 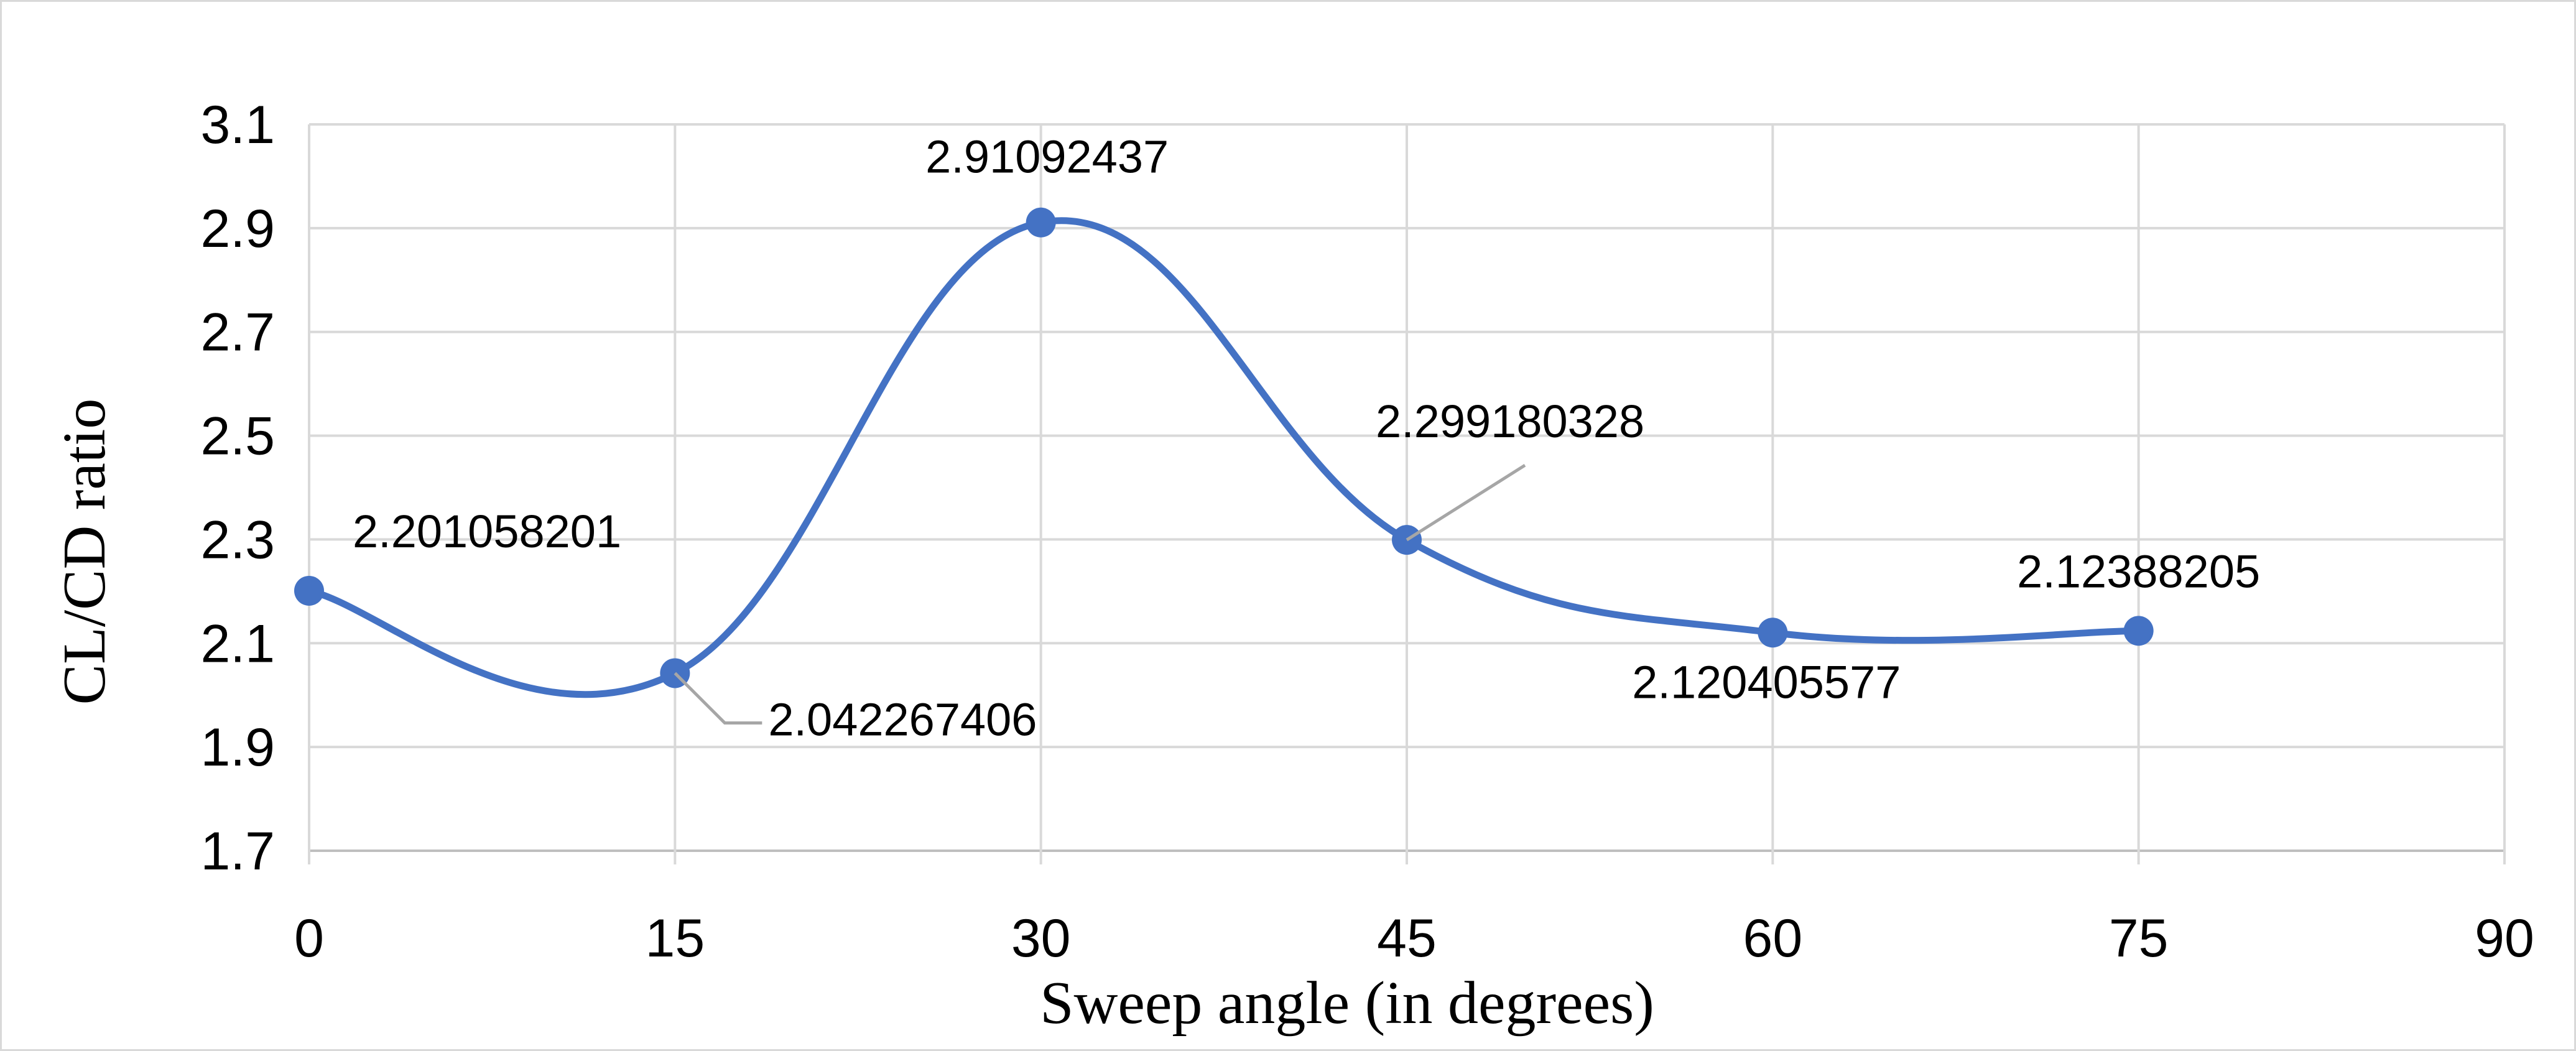 I want to click on y-tick-label: 1.9, so click(x=238, y=747).